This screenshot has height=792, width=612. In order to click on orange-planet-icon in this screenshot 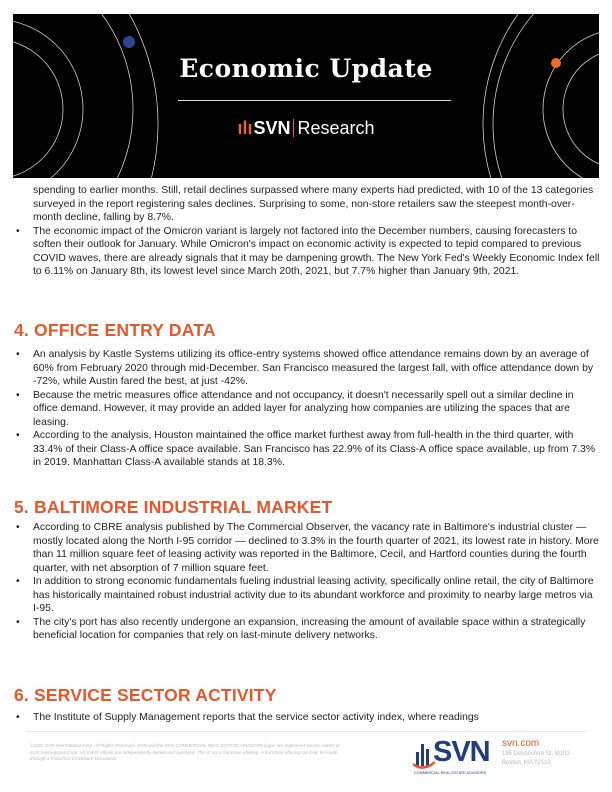, I will do `click(556, 63)`.